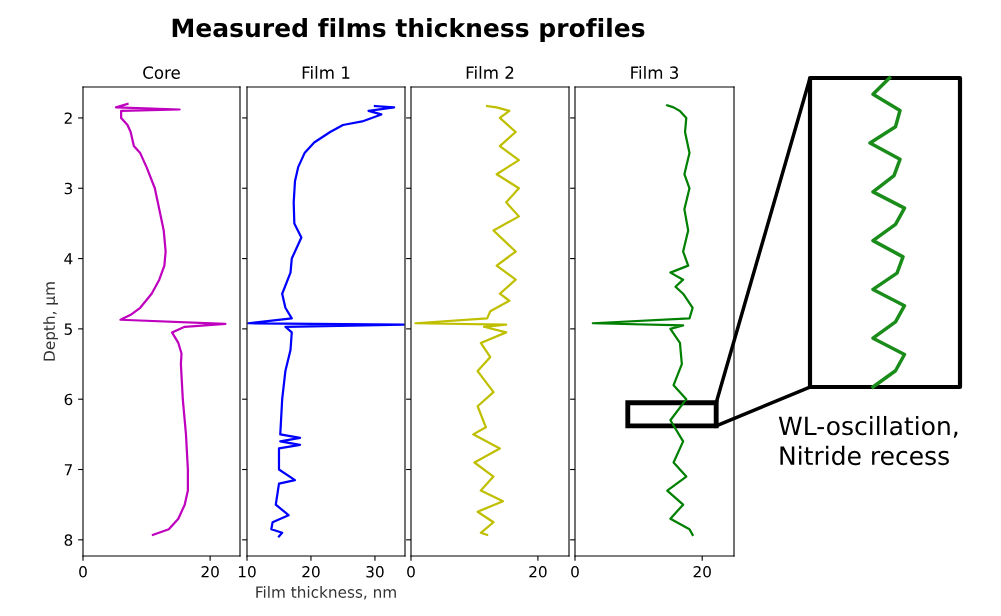 This screenshot has width=1001, height=616. Describe the element at coordinates (655, 72) in the screenshot. I see `chart-title: Film 3` at that location.